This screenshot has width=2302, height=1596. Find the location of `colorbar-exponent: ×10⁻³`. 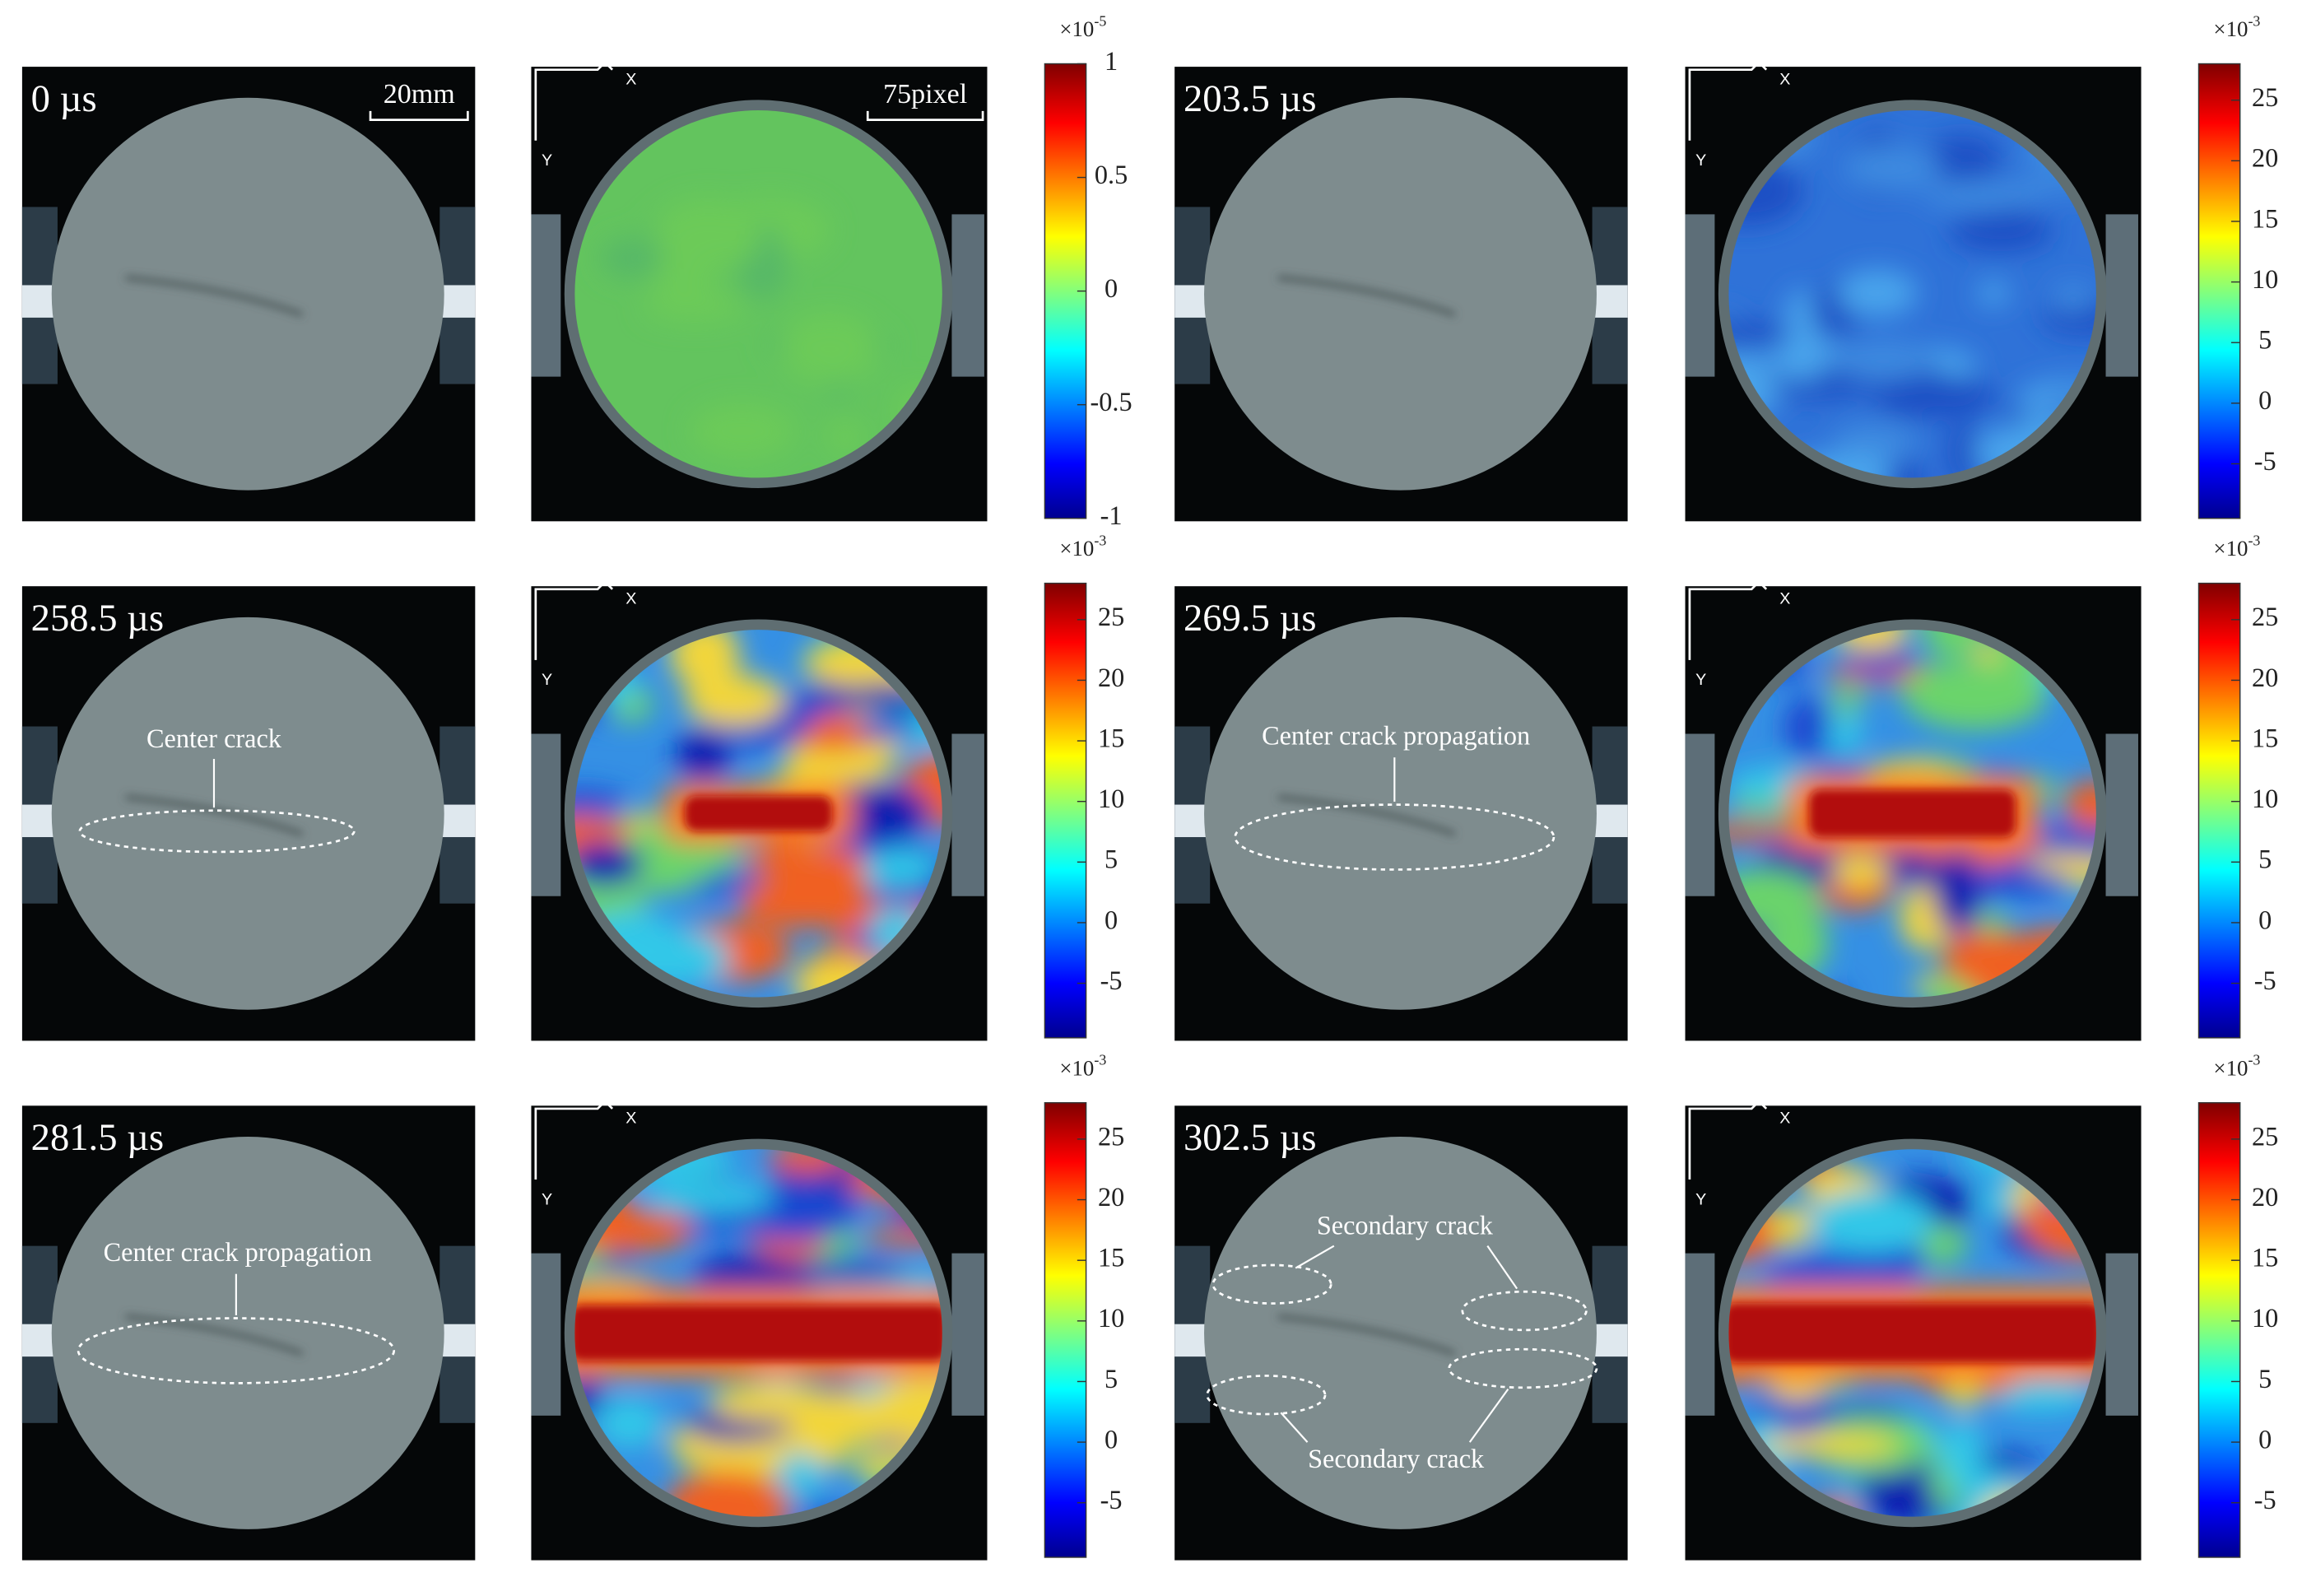

colorbar-exponent: ×10⁻³ is located at coordinates (2236, 26).